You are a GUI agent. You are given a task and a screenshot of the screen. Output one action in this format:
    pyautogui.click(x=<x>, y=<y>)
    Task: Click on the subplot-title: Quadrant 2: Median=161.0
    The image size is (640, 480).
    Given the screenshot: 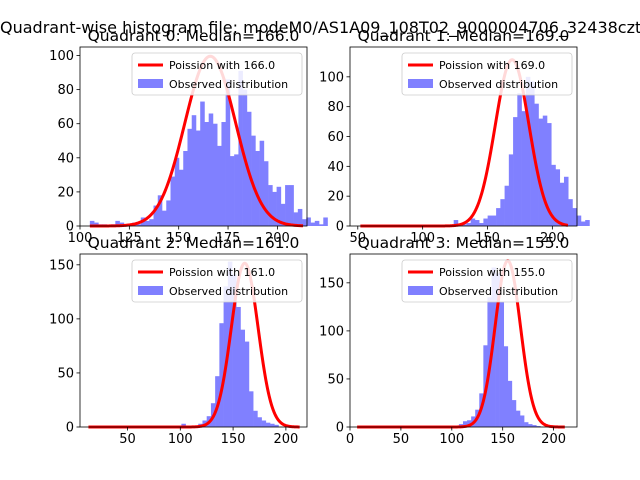 What is the action you would take?
    pyautogui.click(x=194, y=243)
    